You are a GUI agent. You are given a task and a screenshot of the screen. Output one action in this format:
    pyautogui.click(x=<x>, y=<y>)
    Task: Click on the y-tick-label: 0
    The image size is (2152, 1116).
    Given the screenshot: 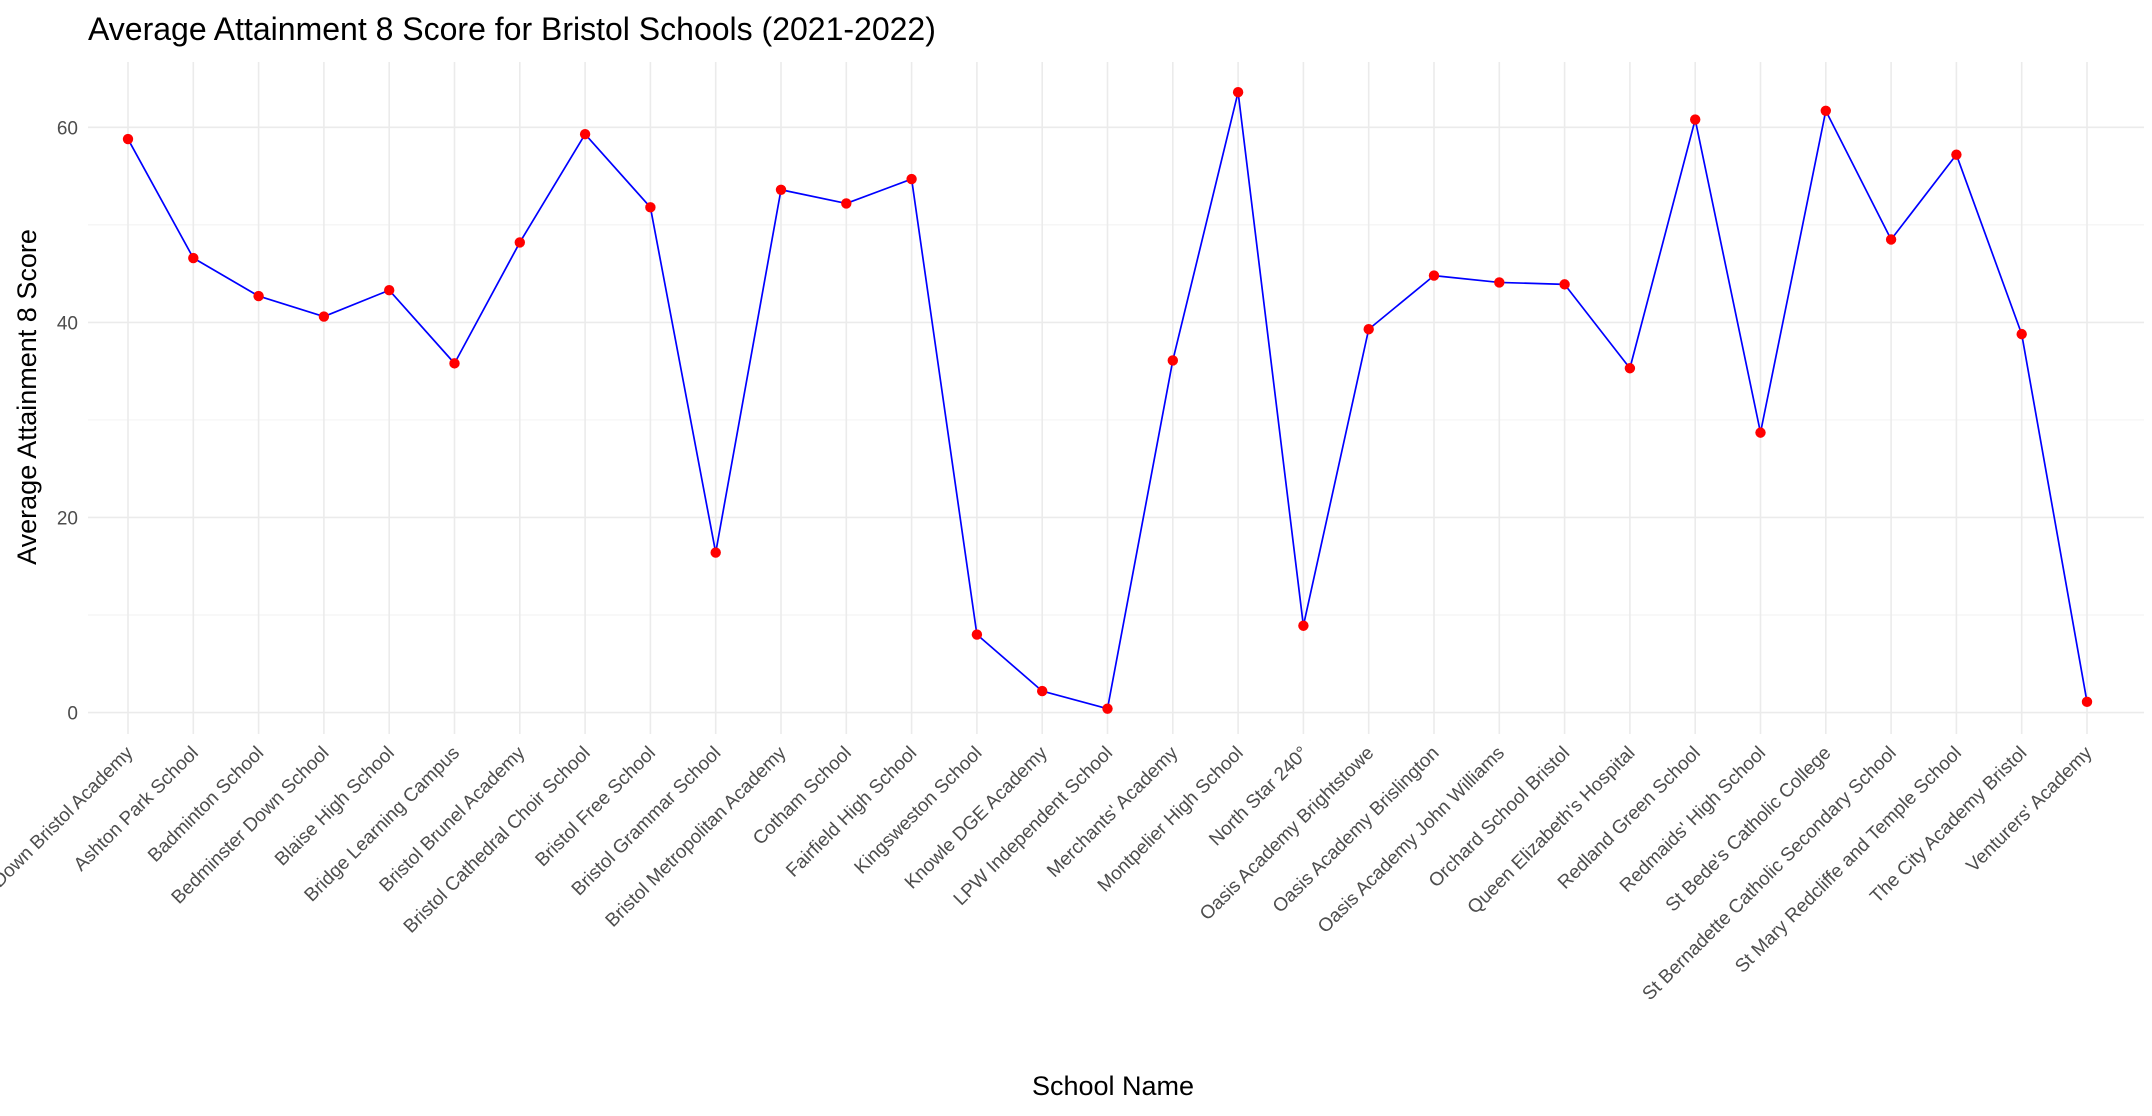 What is the action you would take?
    pyautogui.click(x=72, y=714)
    